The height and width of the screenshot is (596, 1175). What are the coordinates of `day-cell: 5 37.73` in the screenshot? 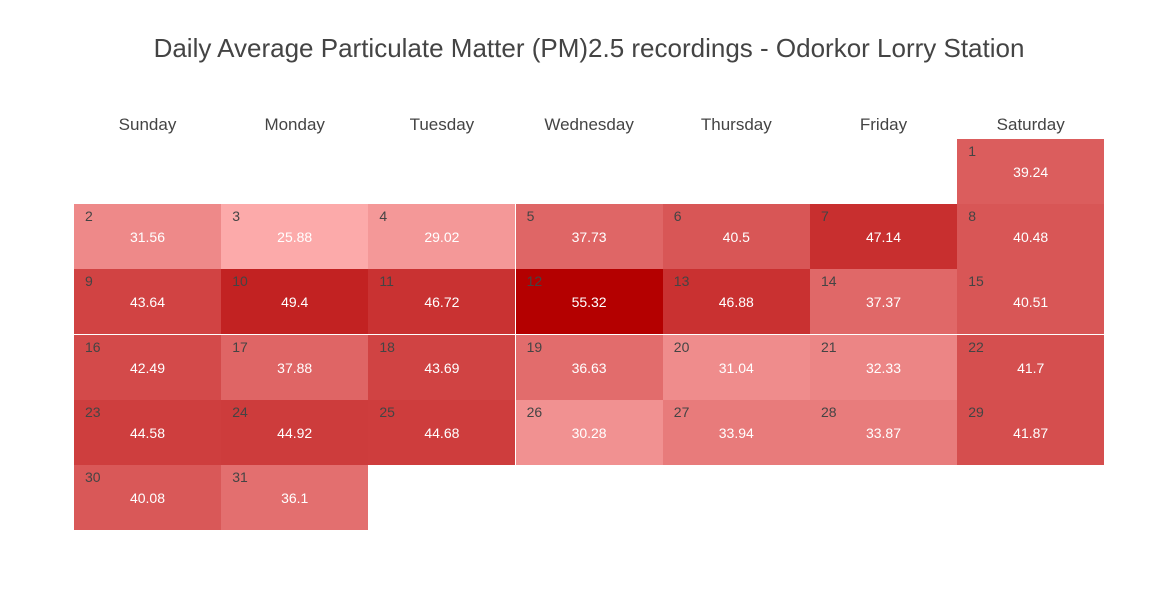 It's located at (589, 237).